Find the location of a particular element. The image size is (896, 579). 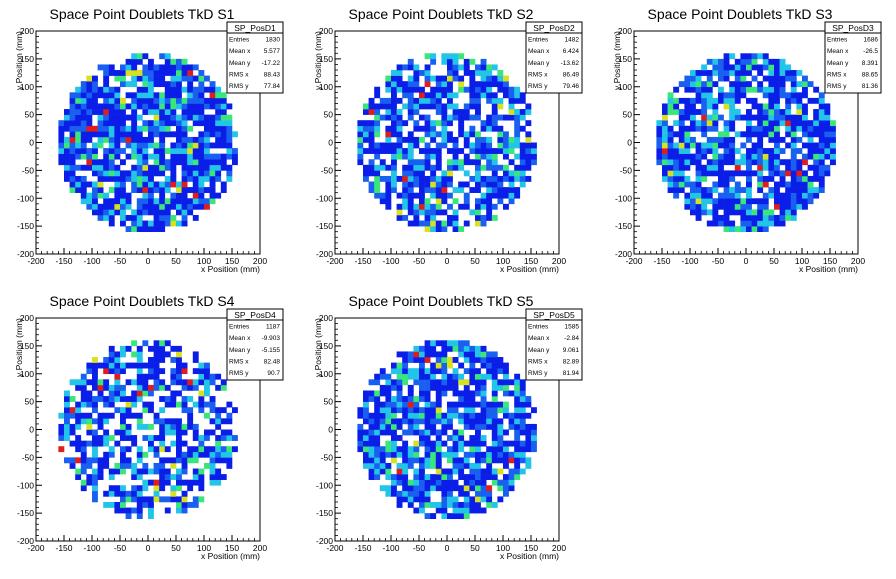

y-tick-label: -200 is located at coordinates (623, 254).